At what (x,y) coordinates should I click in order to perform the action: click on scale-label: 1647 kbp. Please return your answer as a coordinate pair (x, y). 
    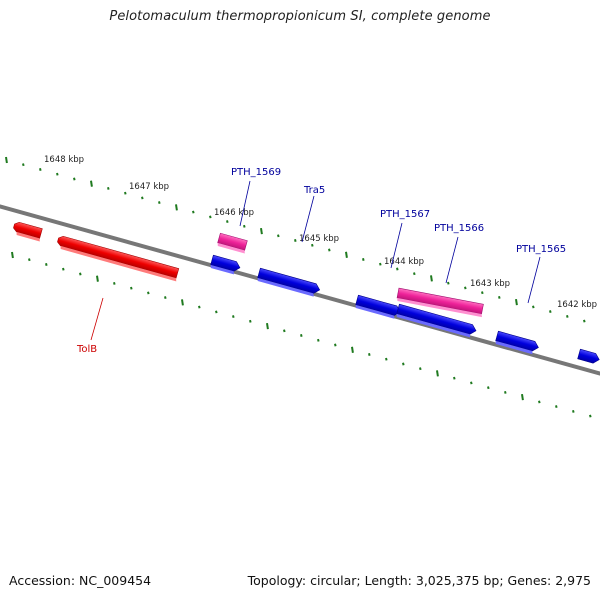
    Looking at the image, I should click on (149, 187).